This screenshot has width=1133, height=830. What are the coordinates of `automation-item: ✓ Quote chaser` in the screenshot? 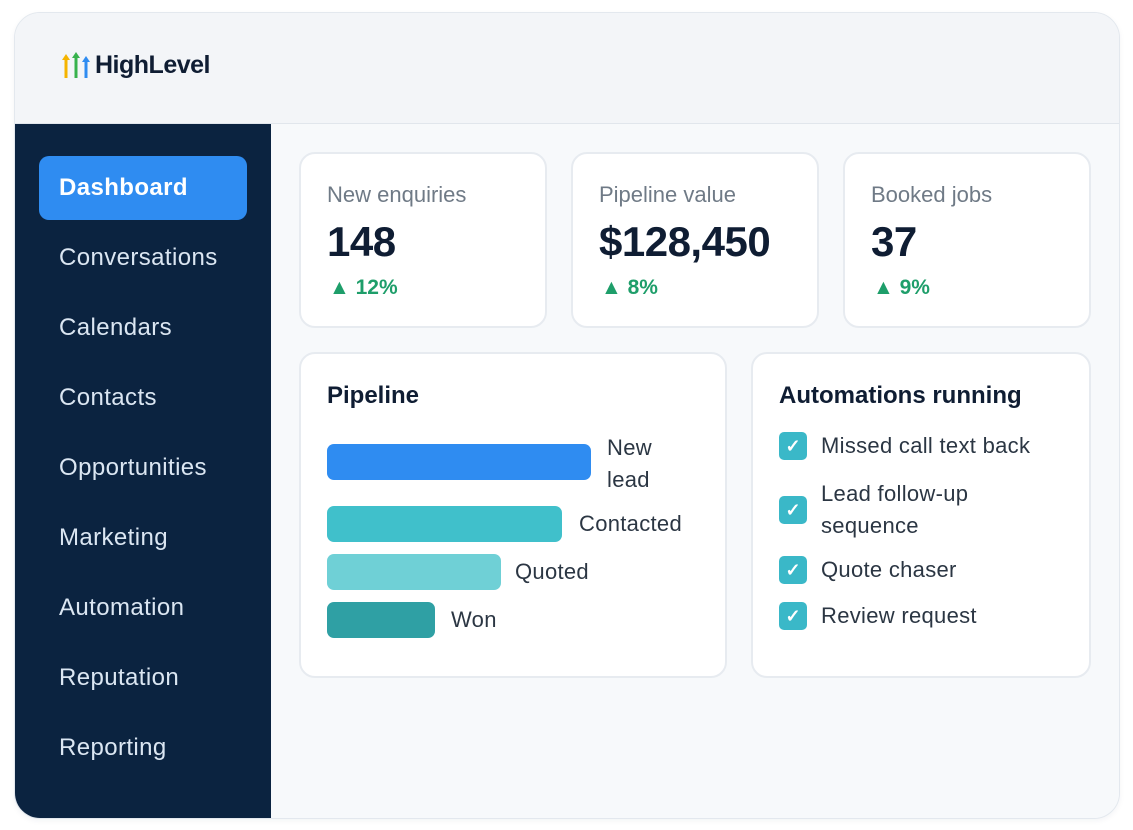 It's located at (868, 570).